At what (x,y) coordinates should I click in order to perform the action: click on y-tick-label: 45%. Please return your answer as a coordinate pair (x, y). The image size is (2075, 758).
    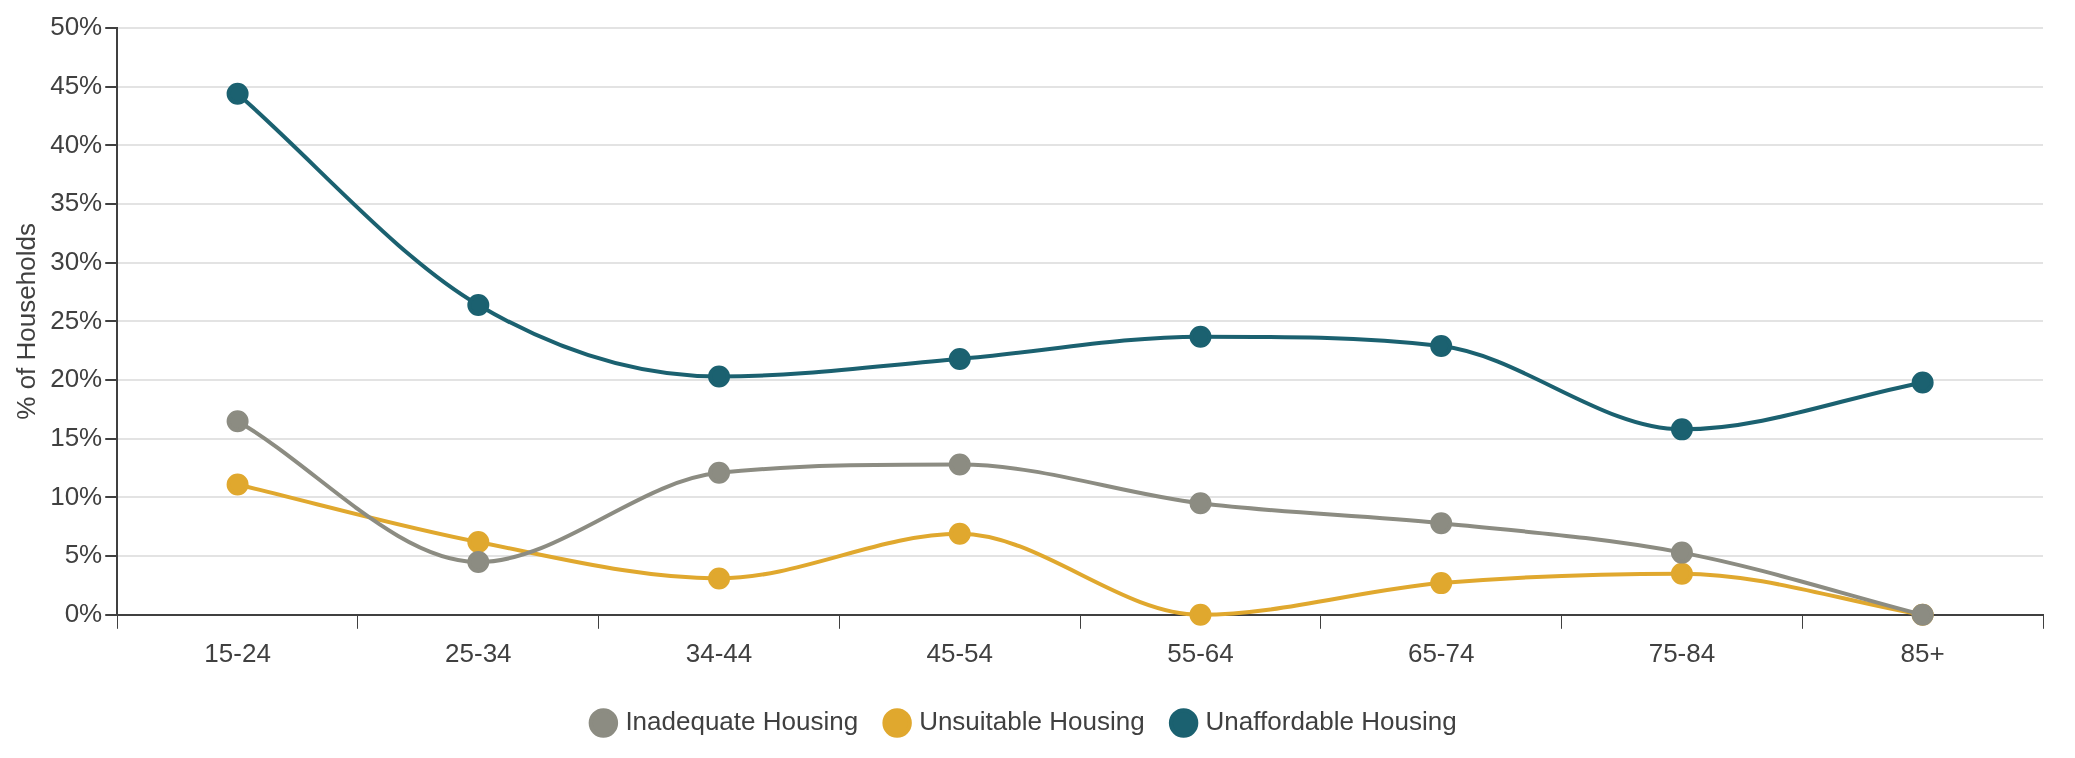
    Looking at the image, I should click on (76, 84).